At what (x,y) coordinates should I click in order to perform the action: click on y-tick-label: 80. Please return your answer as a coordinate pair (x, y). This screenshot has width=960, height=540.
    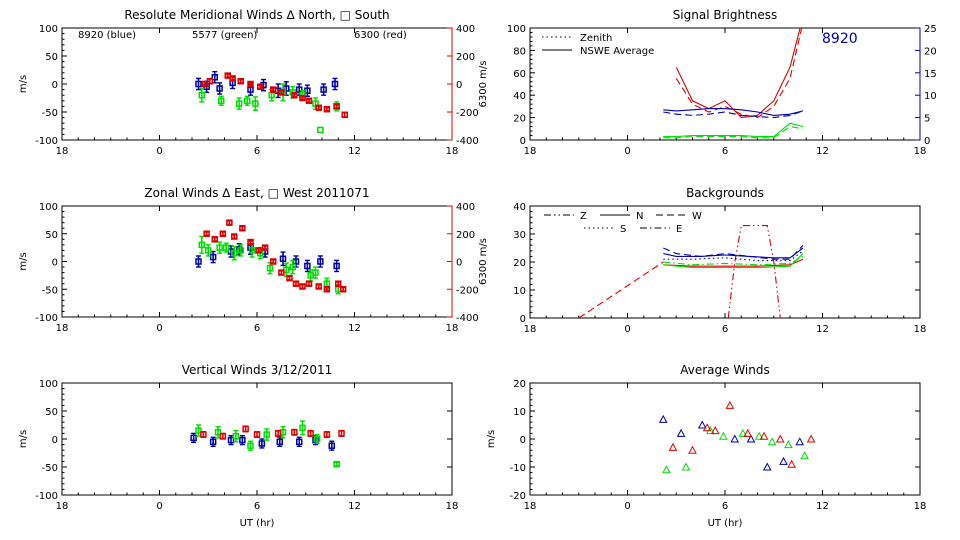
    Looking at the image, I should click on (519, 51).